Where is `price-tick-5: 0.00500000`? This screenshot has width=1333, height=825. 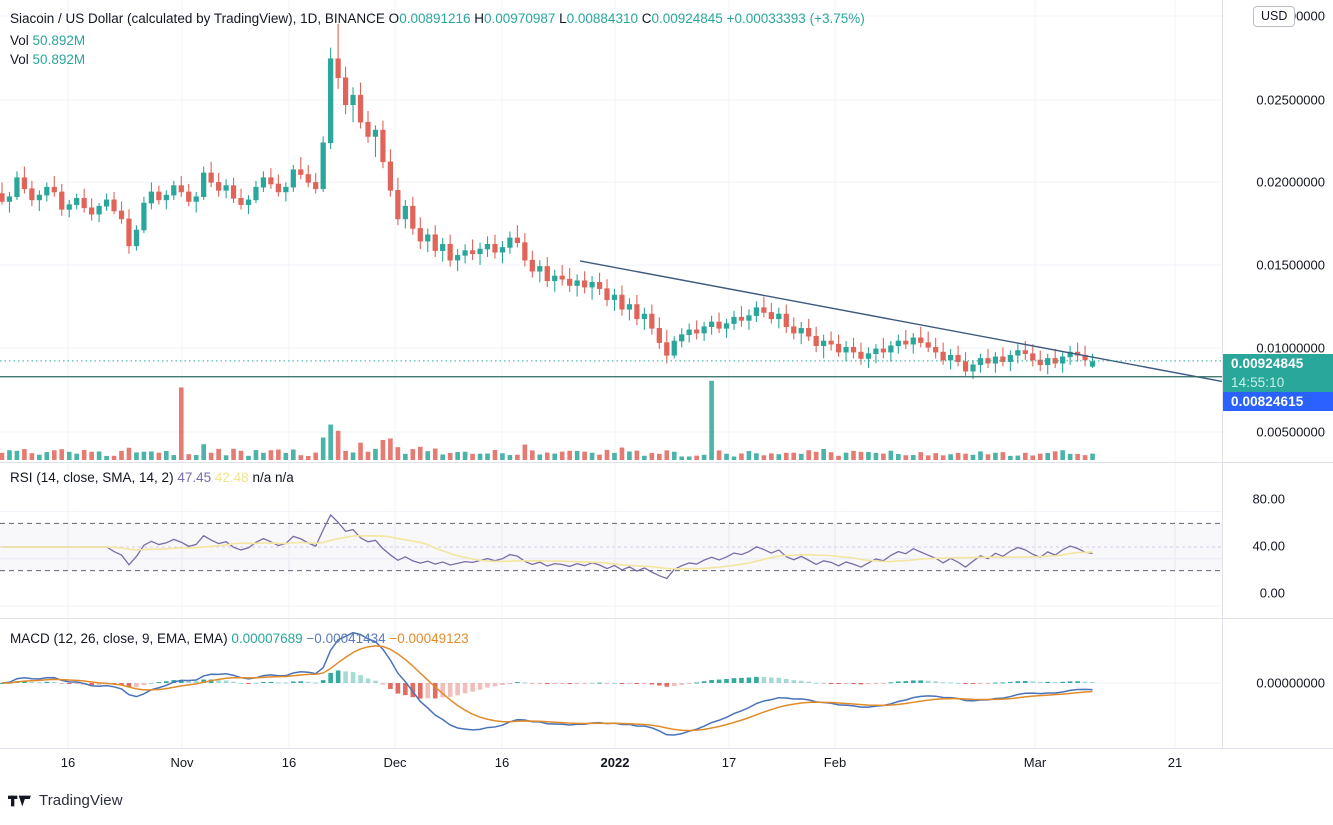 price-tick-5: 0.00500000 is located at coordinates (1290, 432).